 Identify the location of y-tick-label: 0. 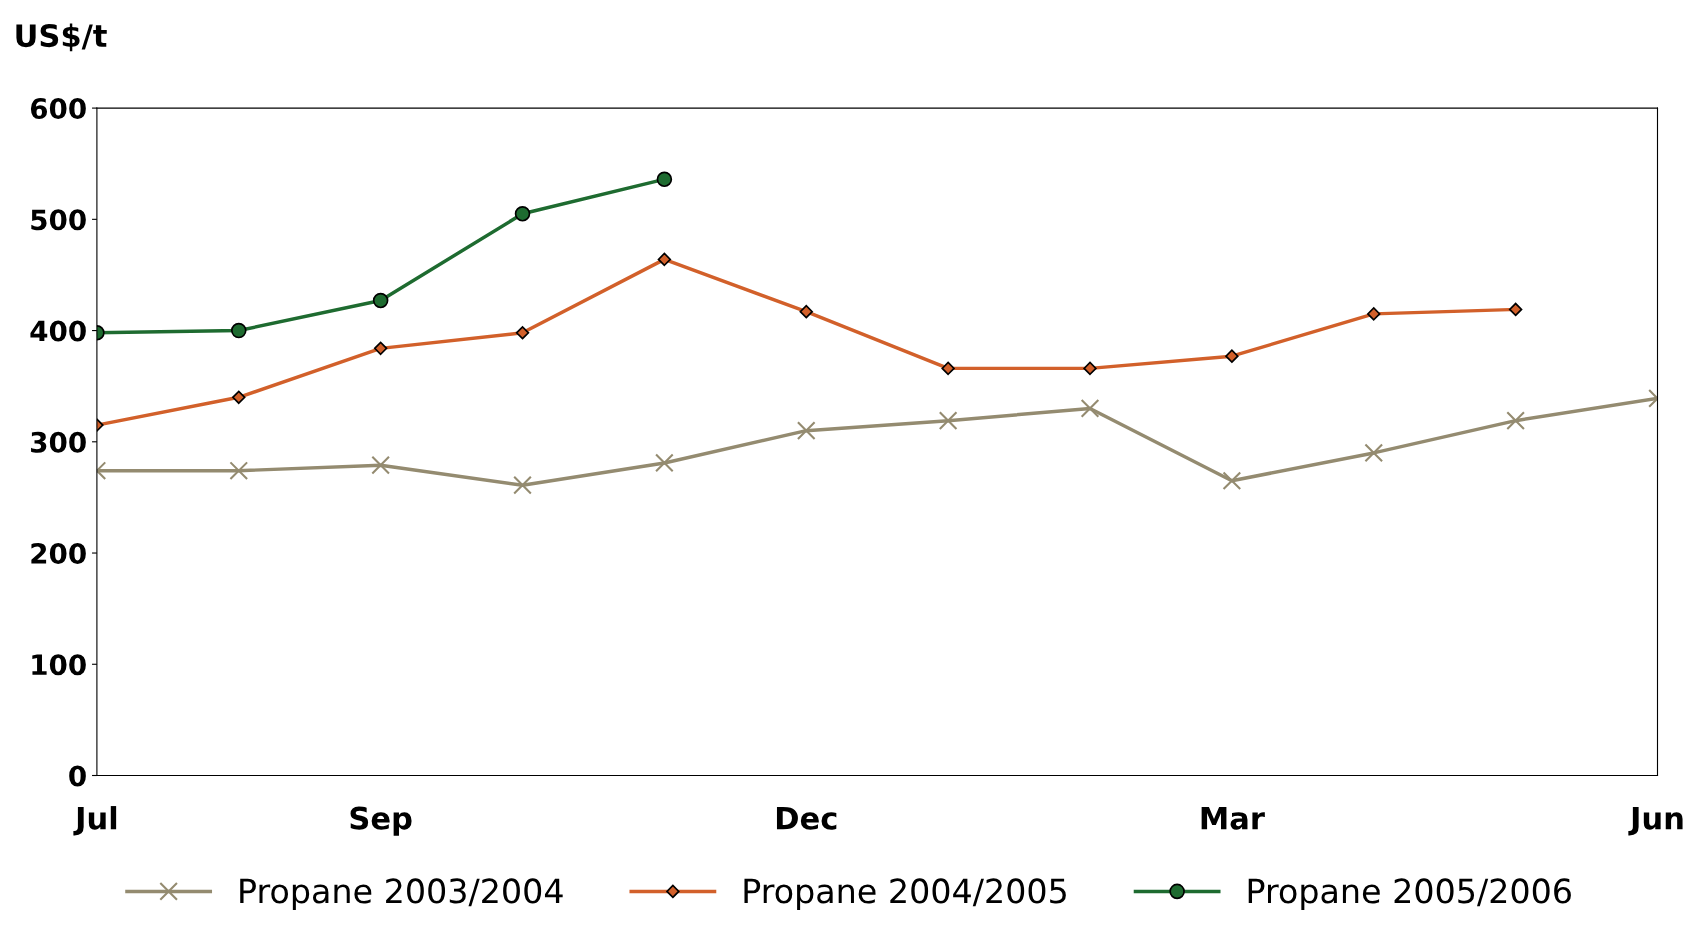
(77, 776).